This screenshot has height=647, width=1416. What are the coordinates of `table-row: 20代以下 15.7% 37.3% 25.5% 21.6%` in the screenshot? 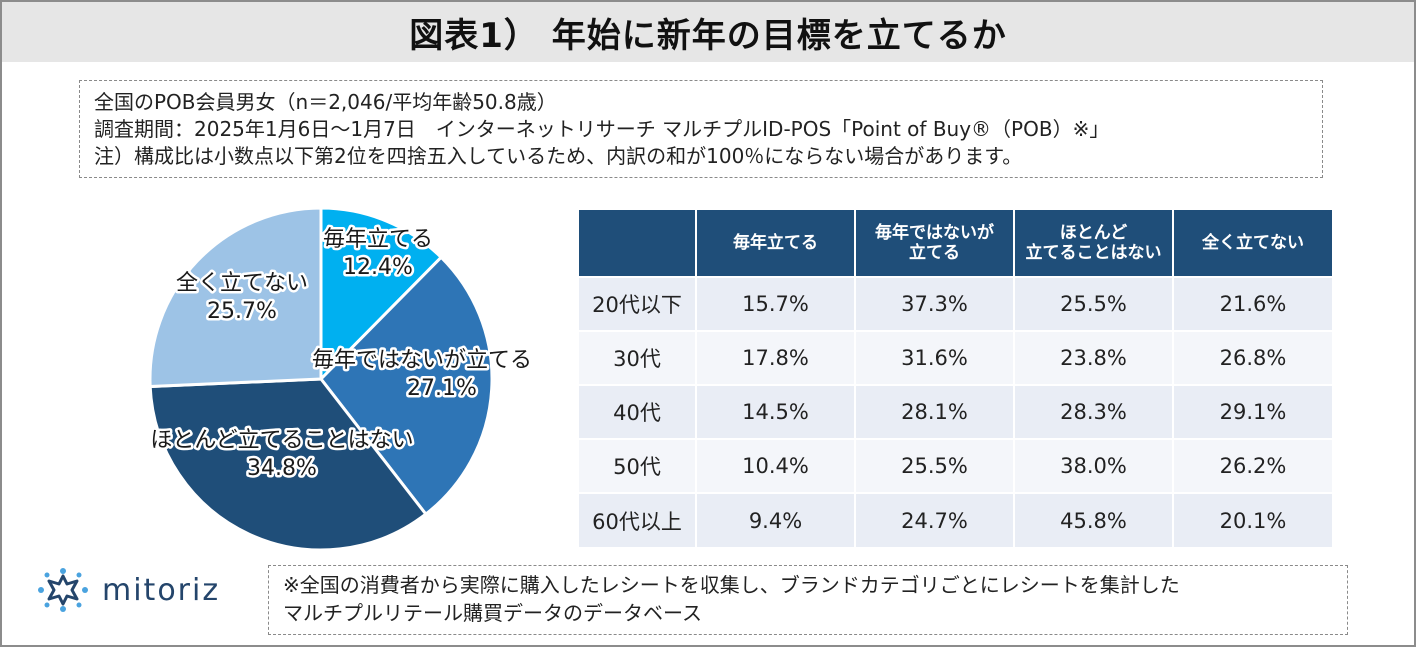 It's located at (955, 303).